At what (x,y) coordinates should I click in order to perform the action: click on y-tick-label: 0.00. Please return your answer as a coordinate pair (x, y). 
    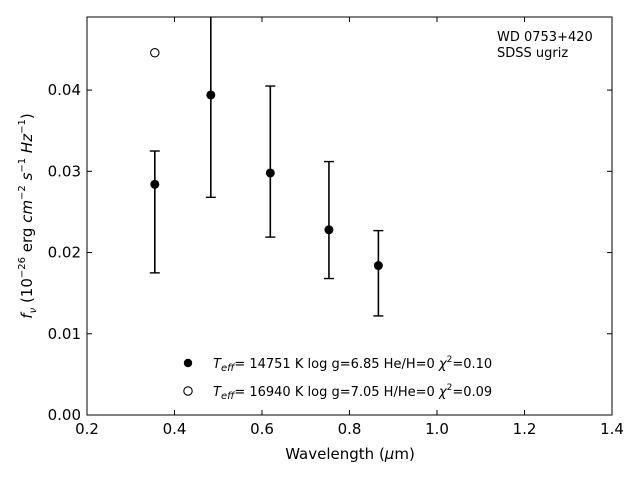
    Looking at the image, I should click on (64, 415).